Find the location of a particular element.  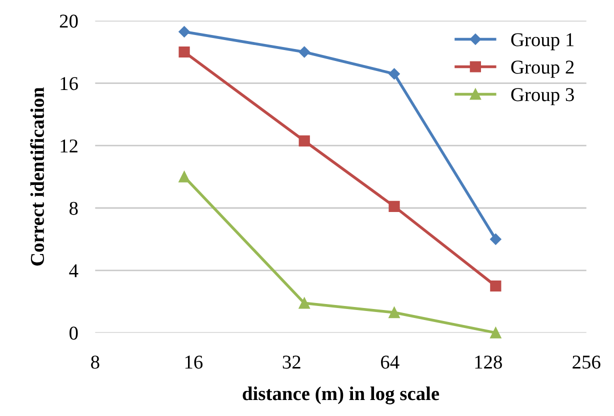

x-tick-label: 16 is located at coordinates (194, 362).